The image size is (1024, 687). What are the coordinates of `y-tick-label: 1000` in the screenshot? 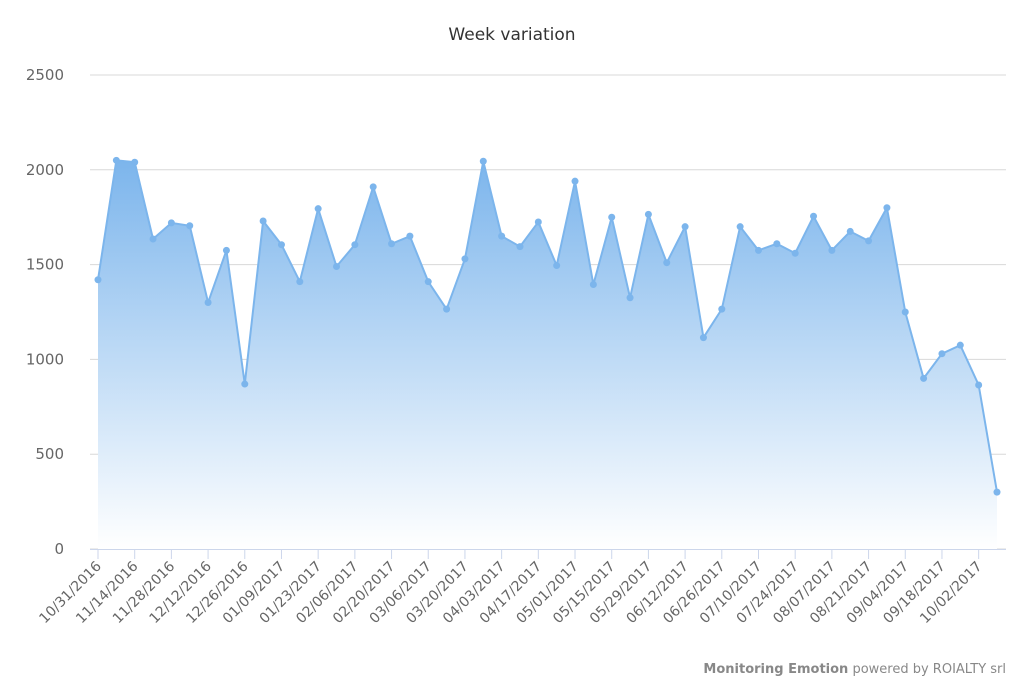 It's located at (45, 359).